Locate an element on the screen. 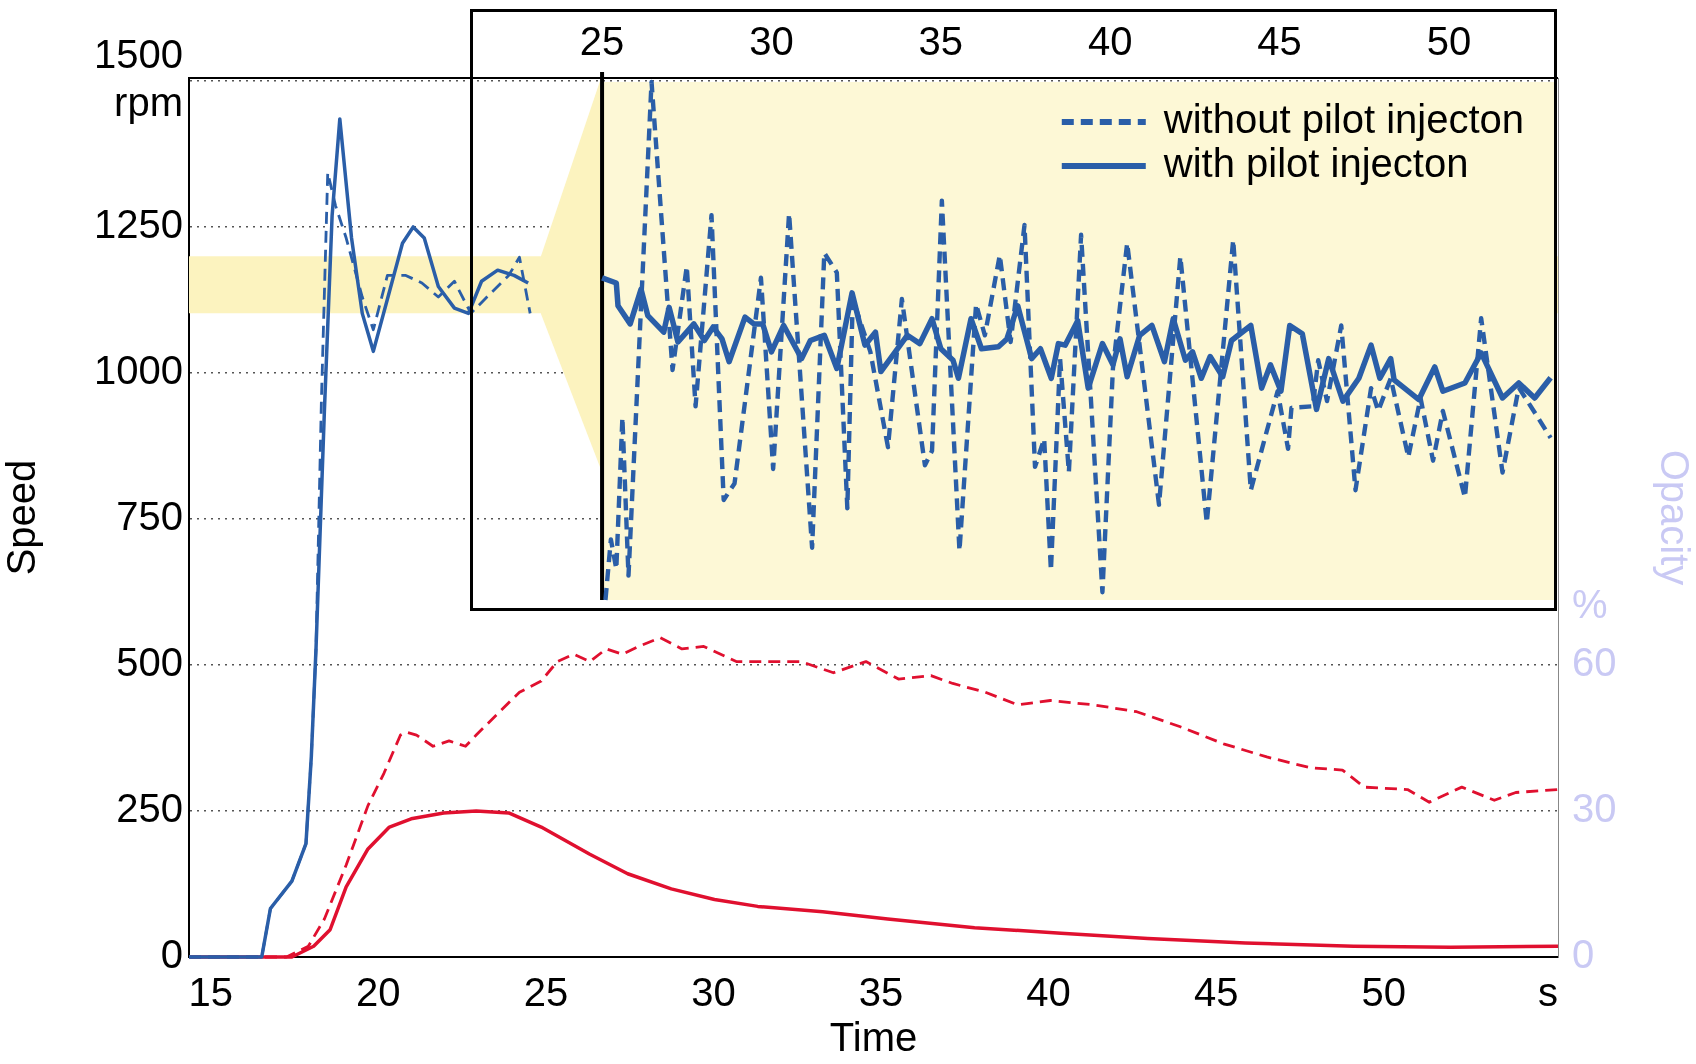 This screenshot has height=1064, width=1696. legend-label: with pilot injecton is located at coordinates (1315, 163).